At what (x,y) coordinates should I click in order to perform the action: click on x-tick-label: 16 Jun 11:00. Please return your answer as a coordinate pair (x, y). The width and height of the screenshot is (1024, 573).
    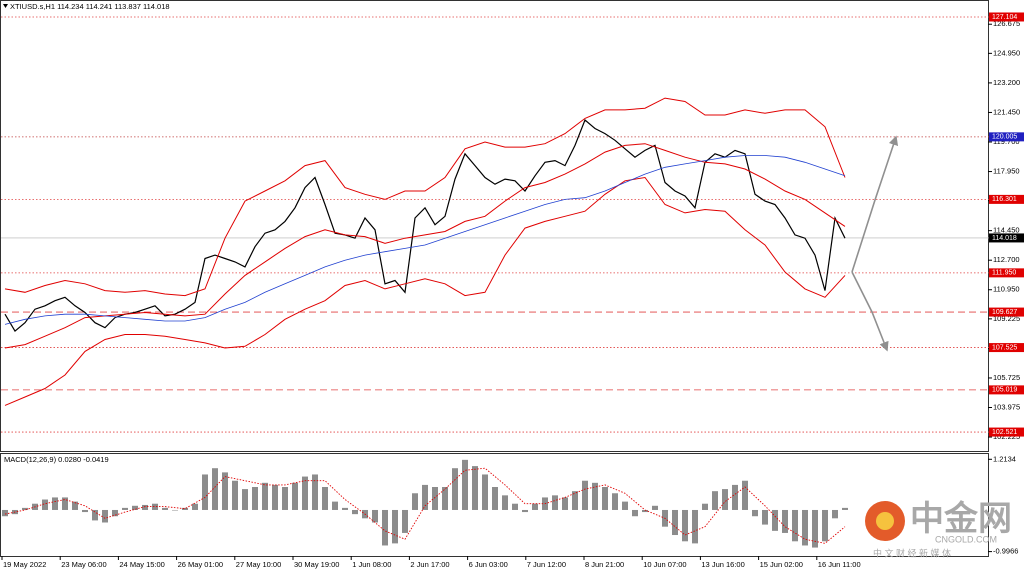
    Looking at the image, I should click on (839, 564).